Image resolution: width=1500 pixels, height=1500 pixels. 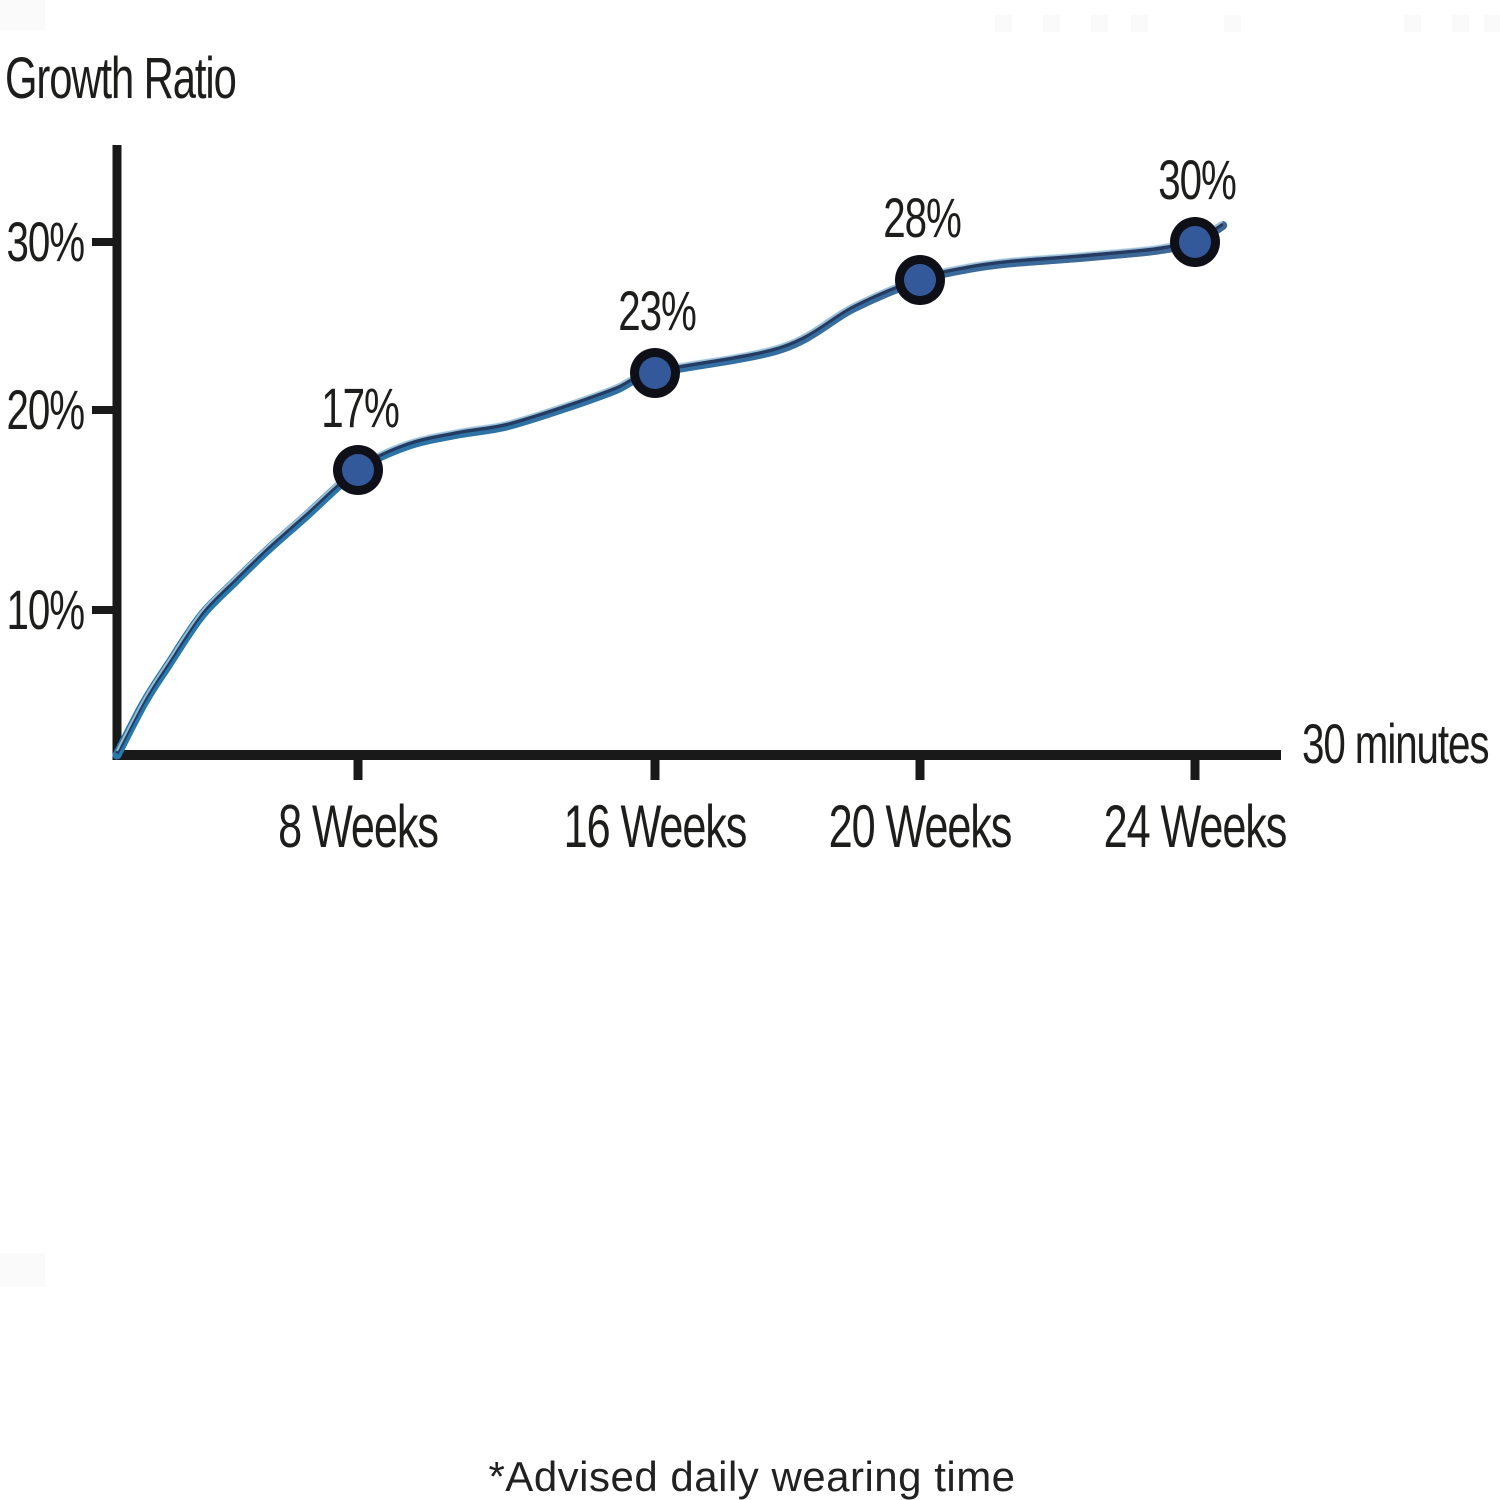 I want to click on y-tick-label: 30%, so click(x=43, y=241).